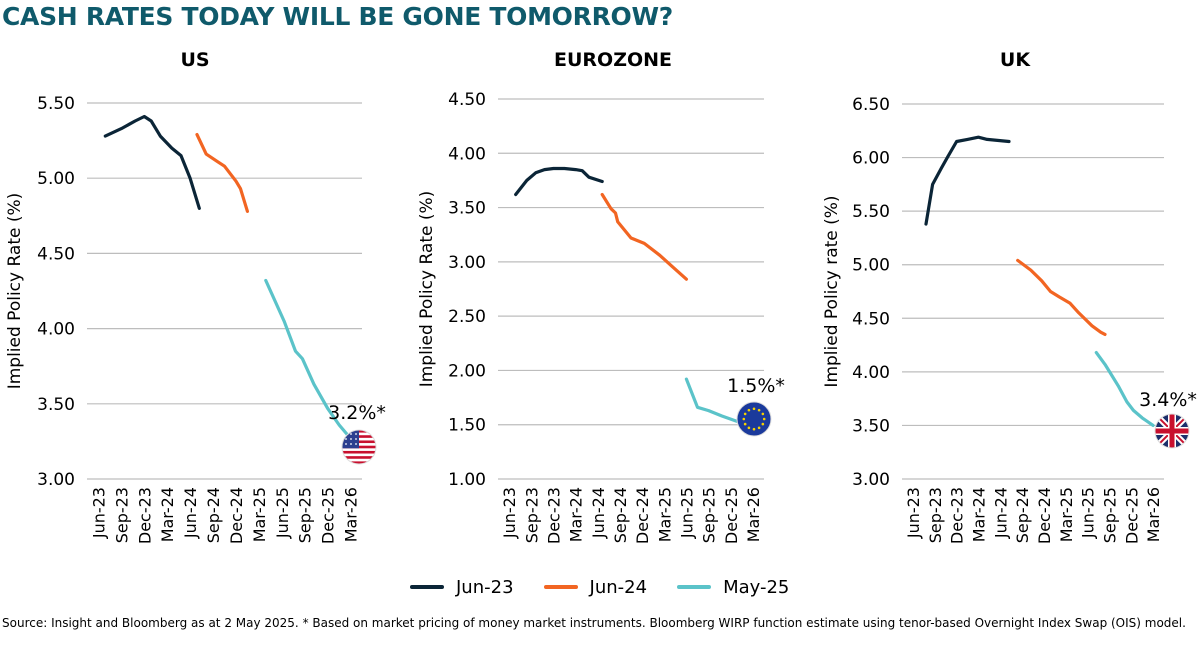  Describe the element at coordinates (467, 426) in the screenshot. I see `y-tick-label: 1.50` at that location.